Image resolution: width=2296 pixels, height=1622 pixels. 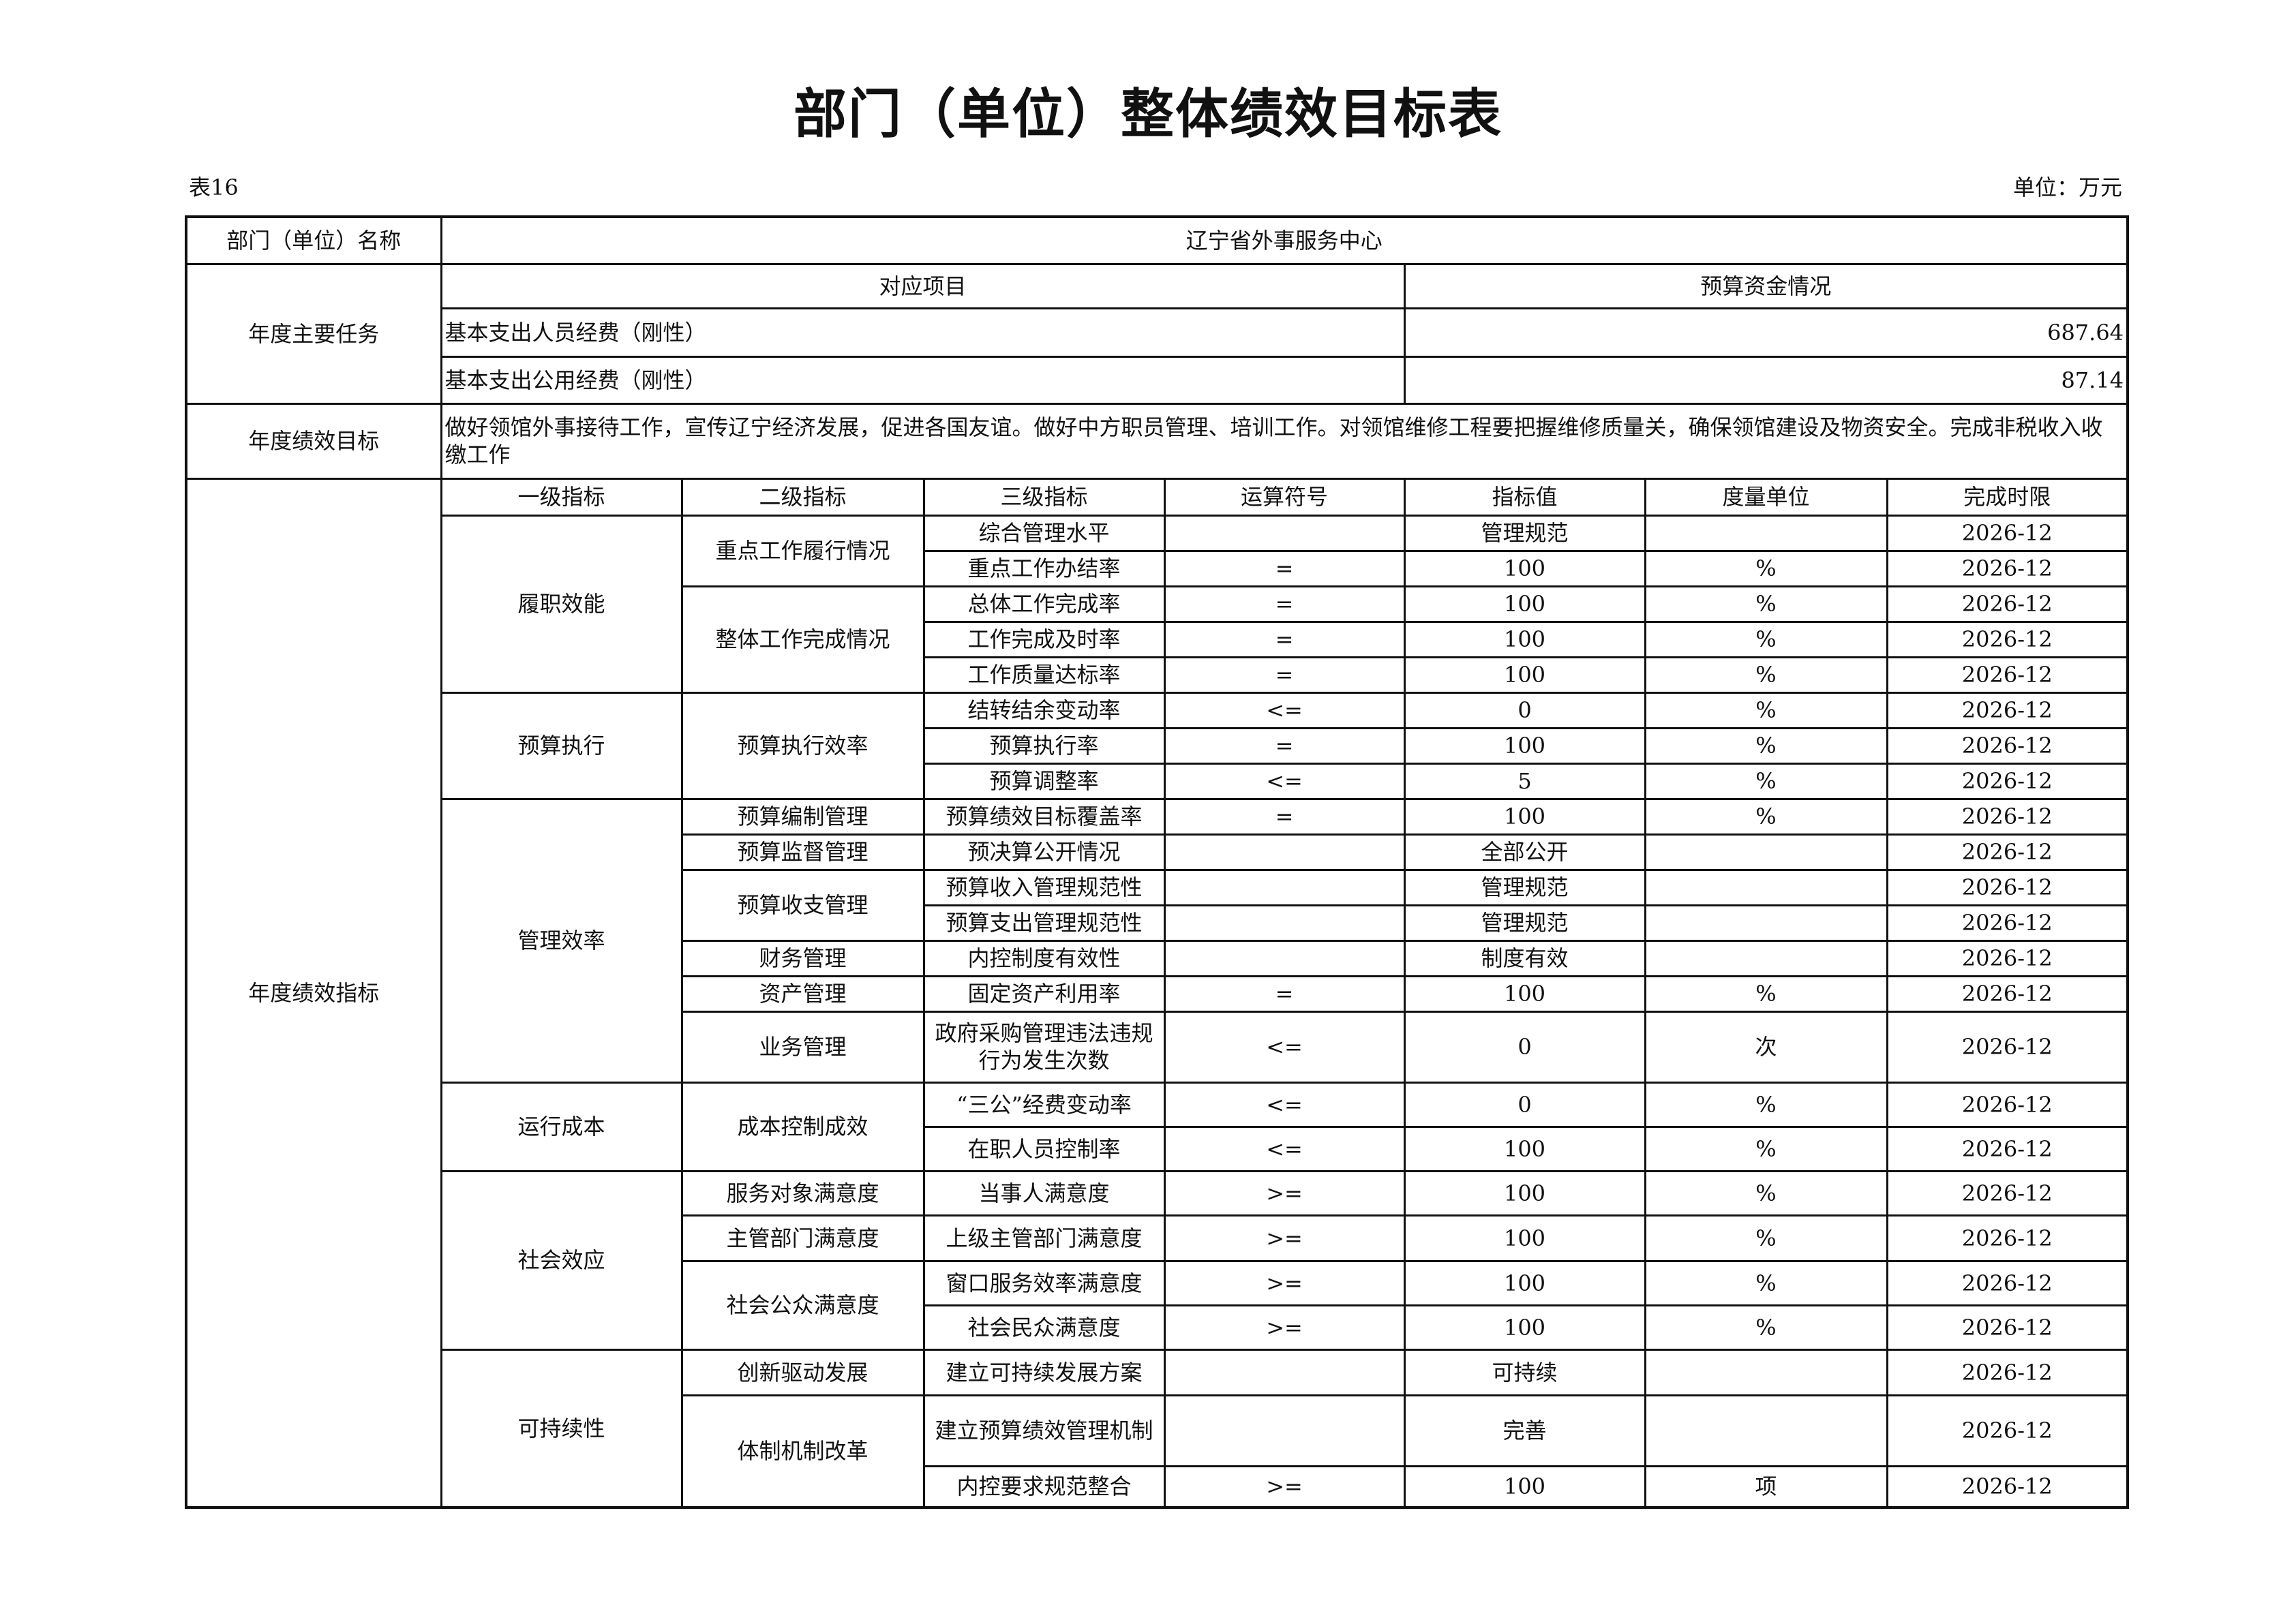 I want to click on indicator-row: 履职效能 重点工作履行情况 综合管理水平 管理规范 2026-12, so click(x=1157, y=604).